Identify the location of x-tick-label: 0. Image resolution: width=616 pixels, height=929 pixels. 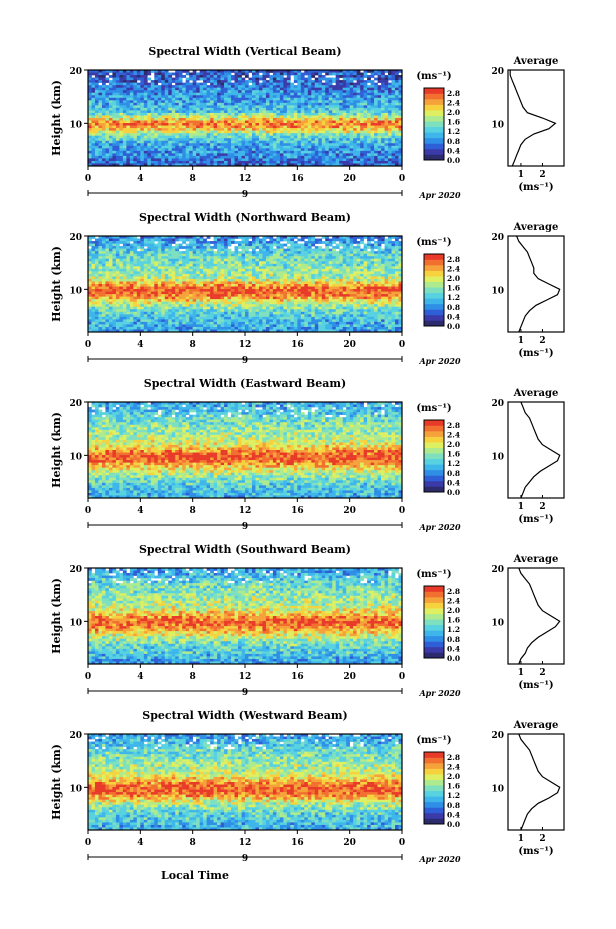
(88, 179).